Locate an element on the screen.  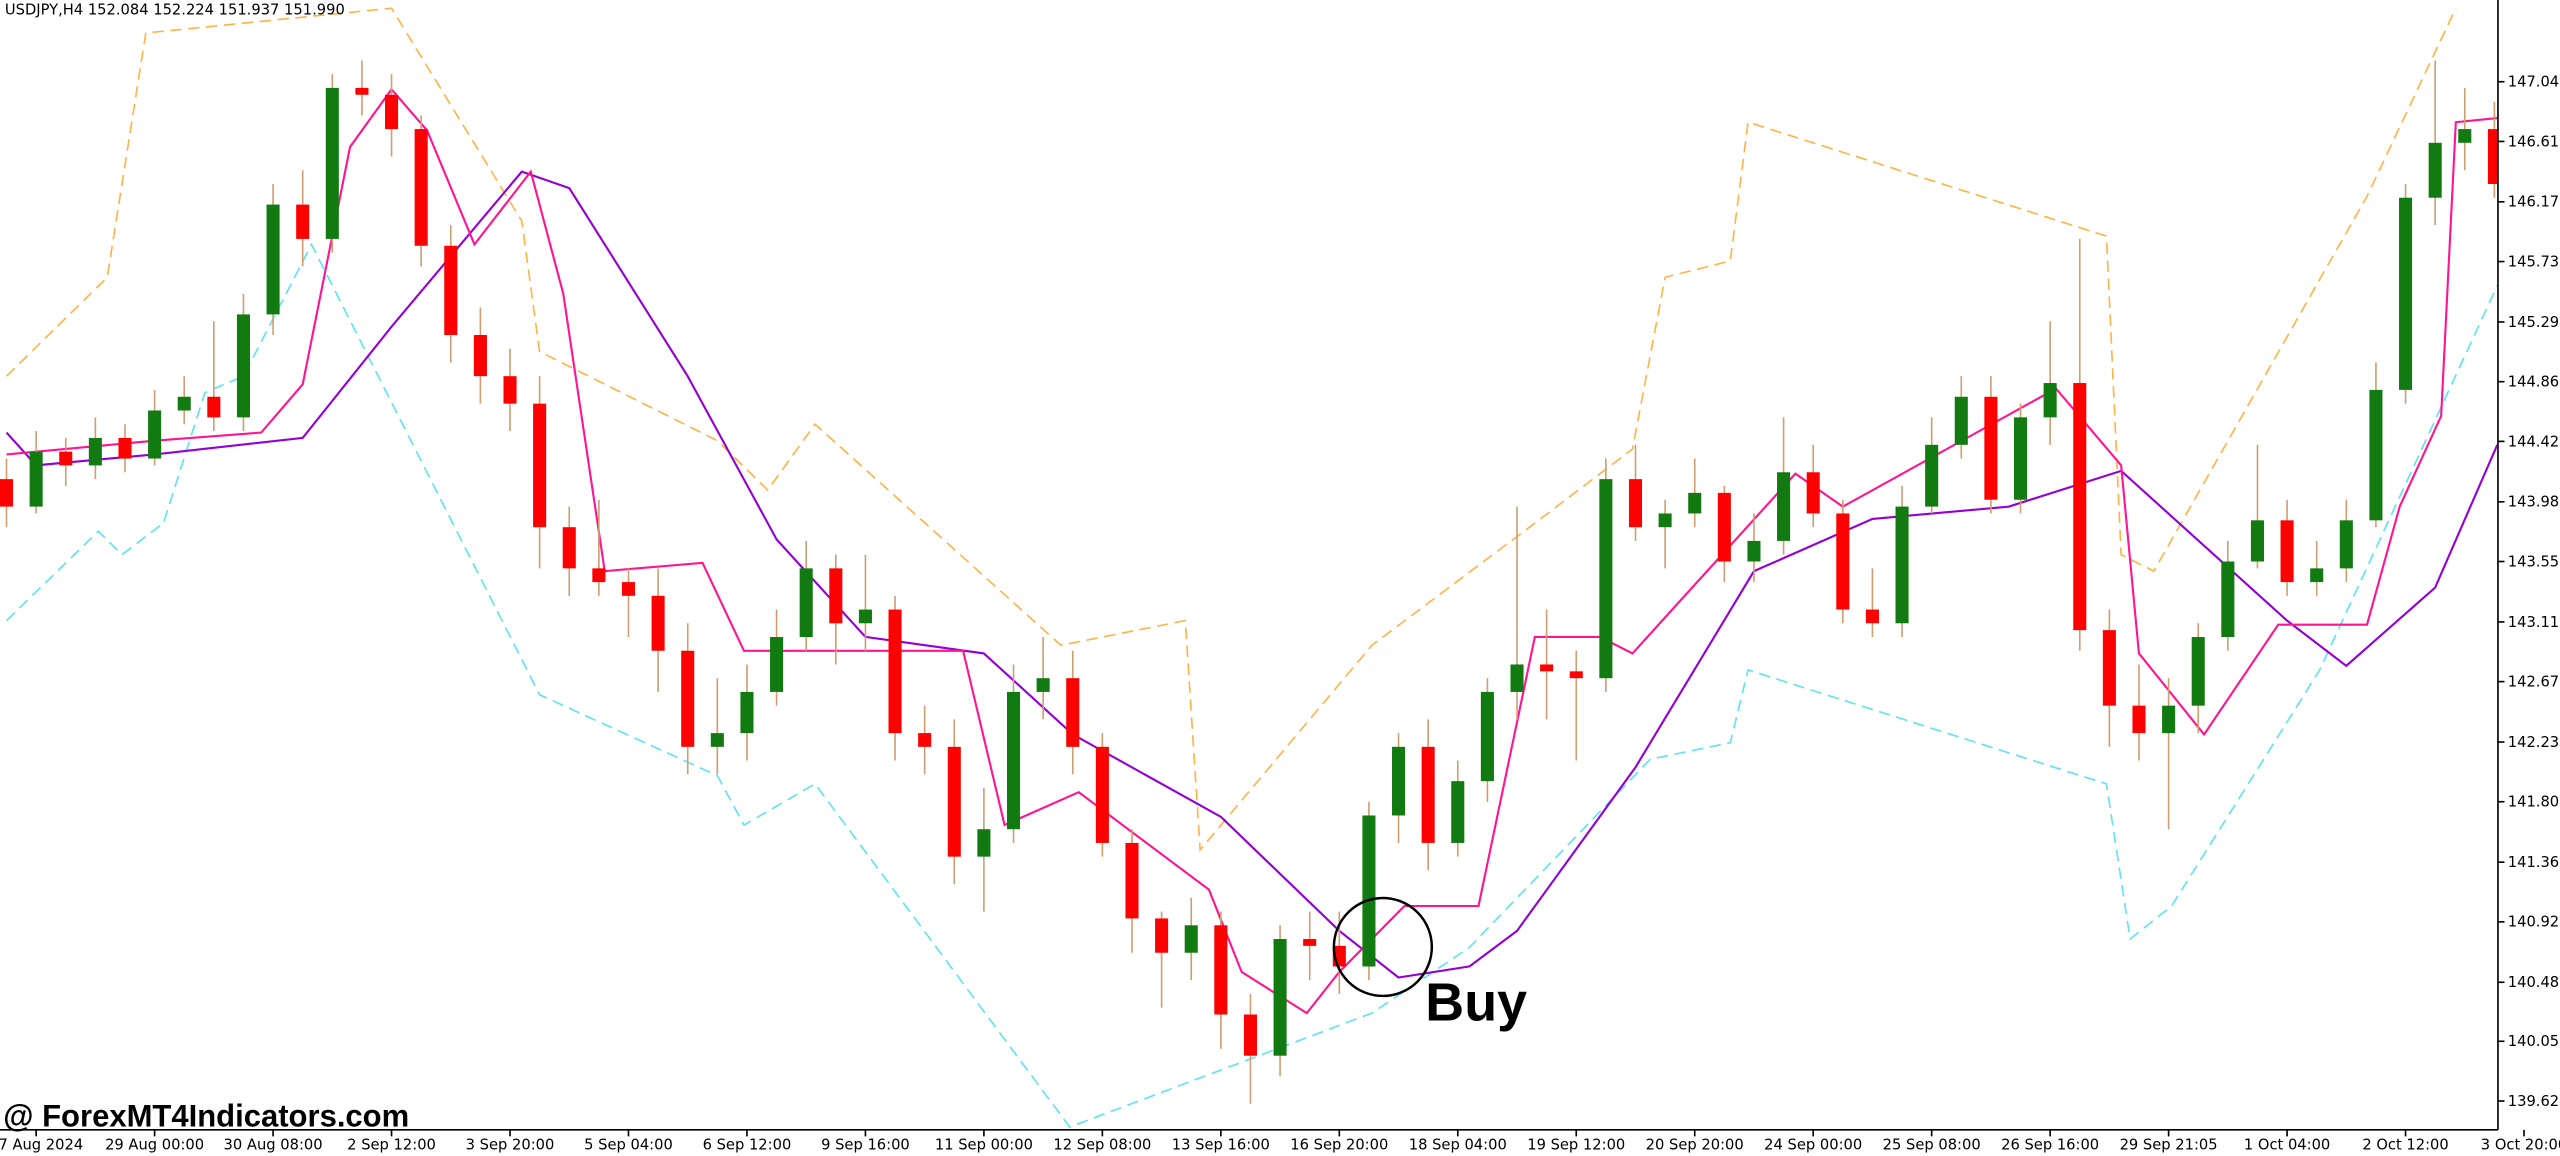
y-tick-label: 140.925 is located at coordinates (2534, 922).